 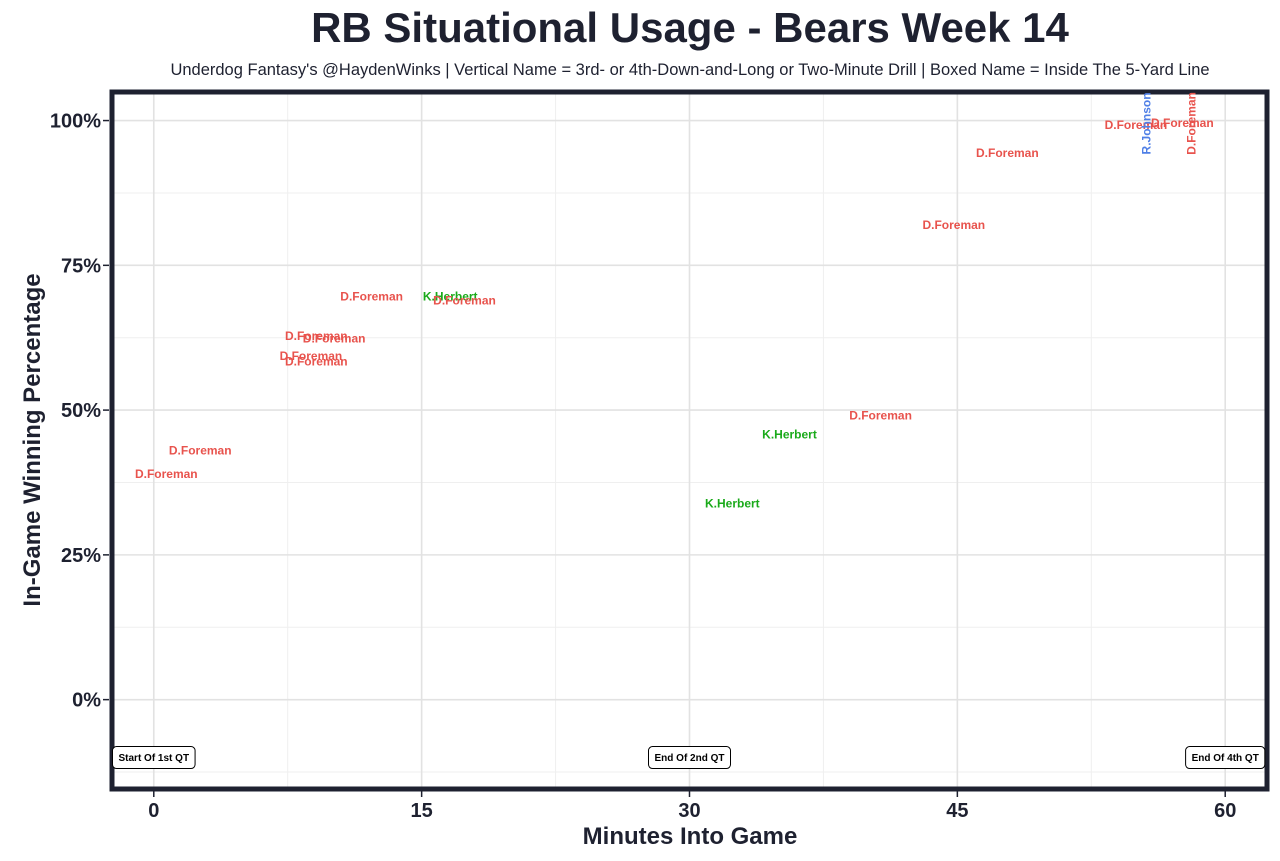 What do you see at coordinates (690, 836) in the screenshot?
I see `x-axis-title: Minutes Into Game` at bounding box center [690, 836].